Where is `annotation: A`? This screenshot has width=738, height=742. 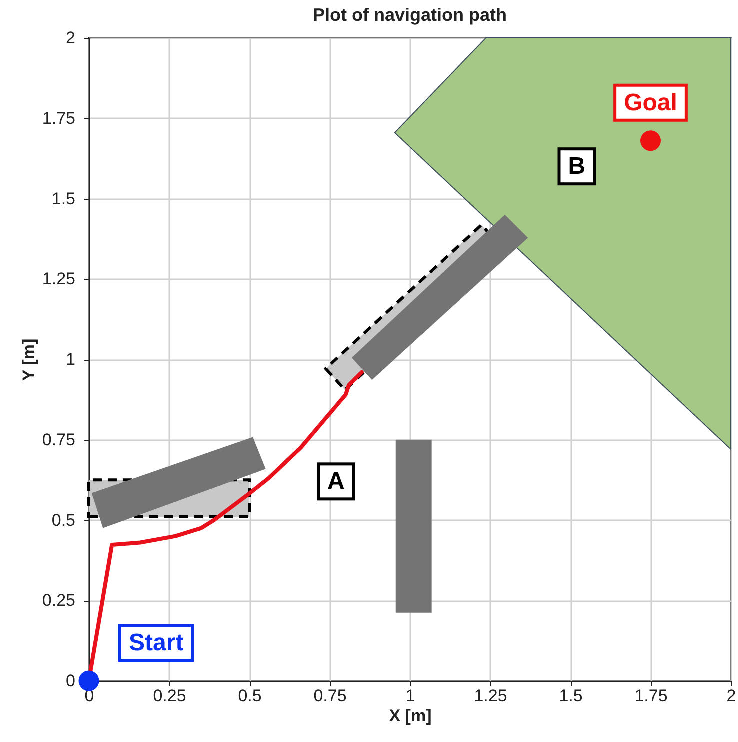
annotation: A is located at coordinates (336, 482).